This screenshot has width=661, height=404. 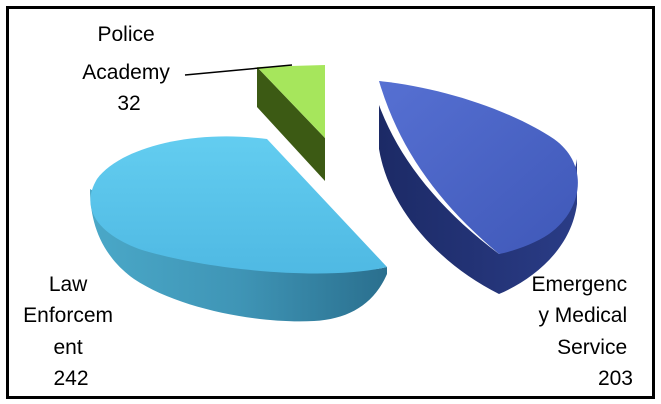 I want to click on label-police-academy: Police Academy 32, so click(x=128, y=69).